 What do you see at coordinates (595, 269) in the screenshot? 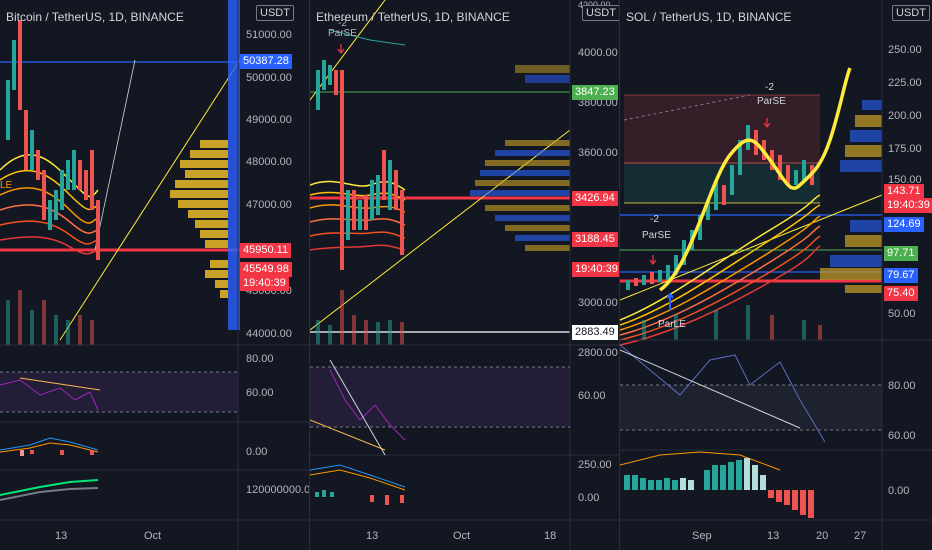
I see `eth-countdown-tag: 19:40:39` at bounding box center [595, 269].